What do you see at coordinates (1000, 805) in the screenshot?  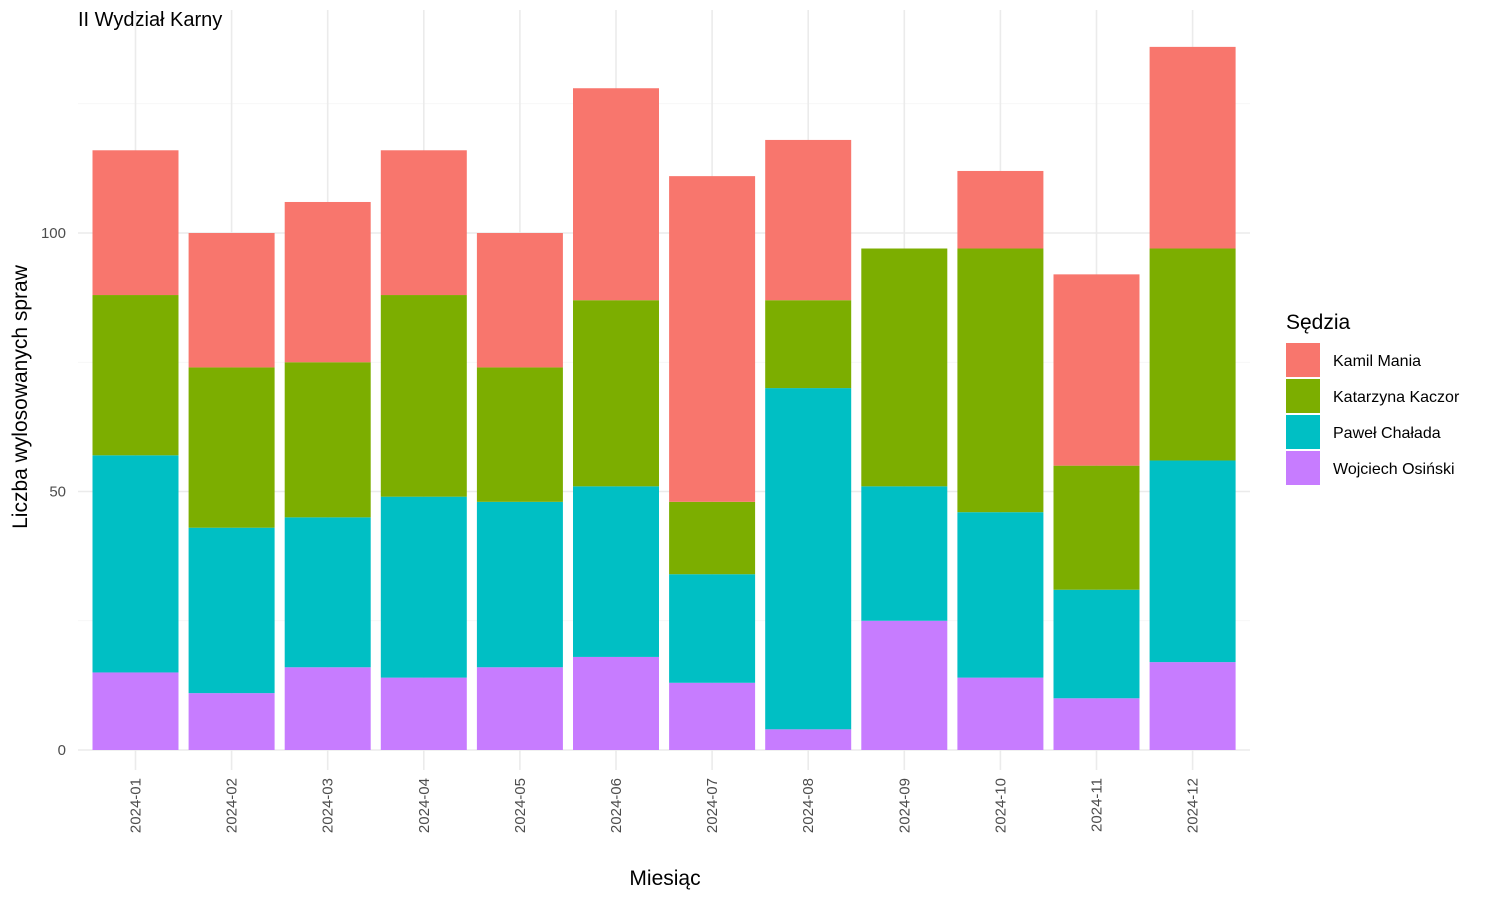 I see `x-tick-label: 2024-10` at bounding box center [1000, 805].